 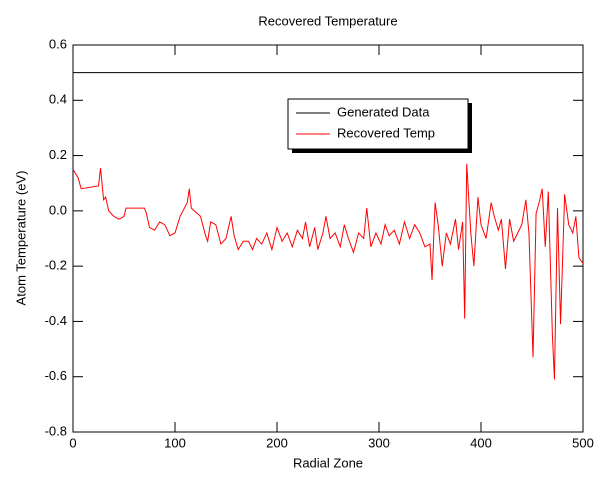 What do you see at coordinates (378, 124) in the screenshot?
I see `legend-box` at bounding box center [378, 124].